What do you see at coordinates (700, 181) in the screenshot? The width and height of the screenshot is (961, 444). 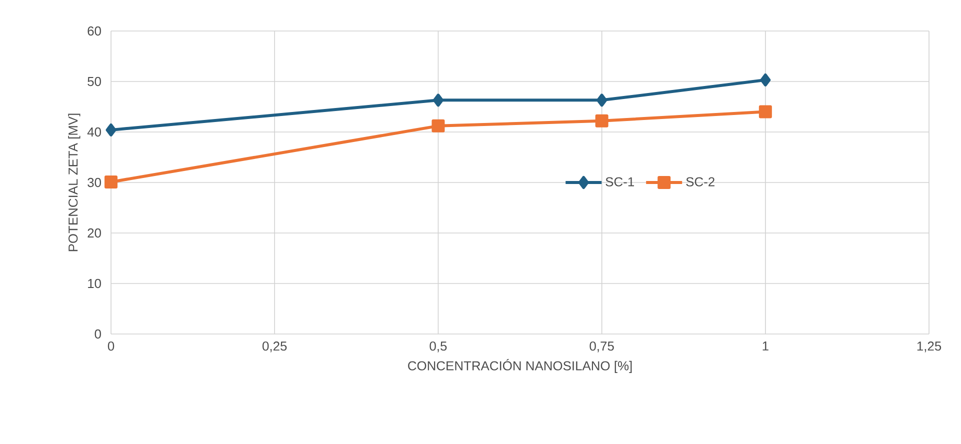 I see `legend-label: SC-2` at bounding box center [700, 181].